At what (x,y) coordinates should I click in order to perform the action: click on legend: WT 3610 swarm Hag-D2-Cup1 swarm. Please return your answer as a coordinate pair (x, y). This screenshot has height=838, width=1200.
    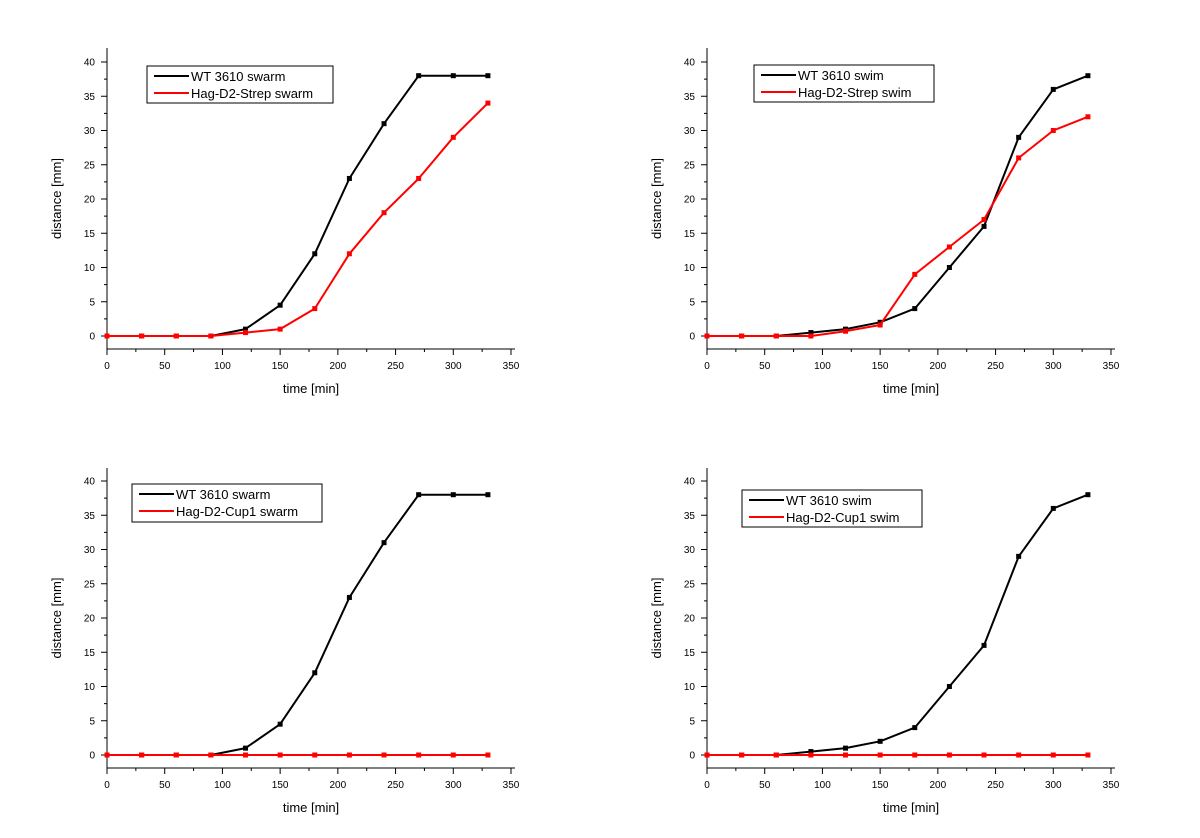
    Looking at the image, I should click on (227, 503).